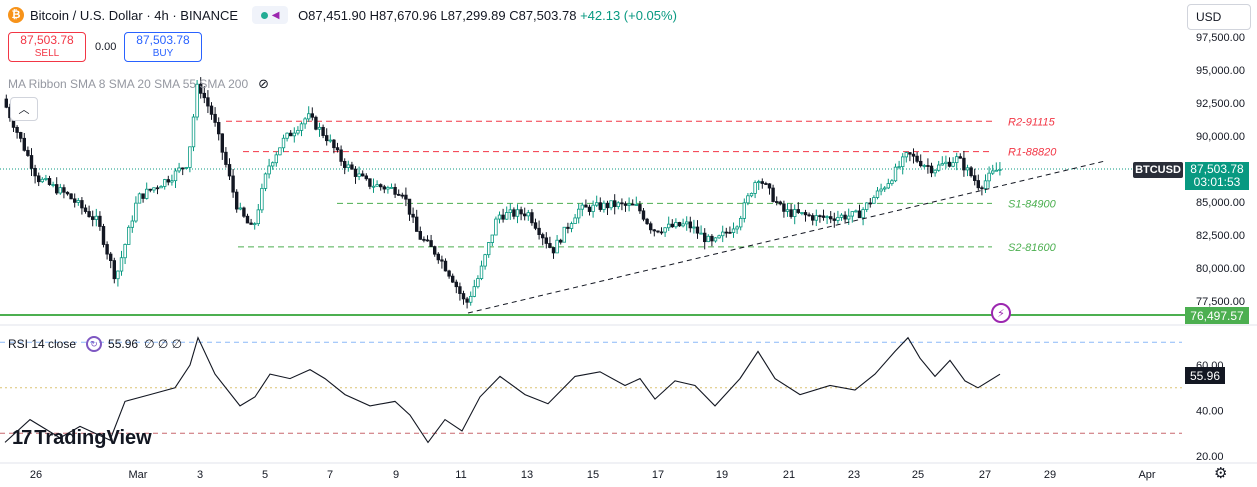  What do you see at coordinates (1032, 122) in the screenshot?
I see `level-label: R2-91115` at bounding box center [1032, 122].